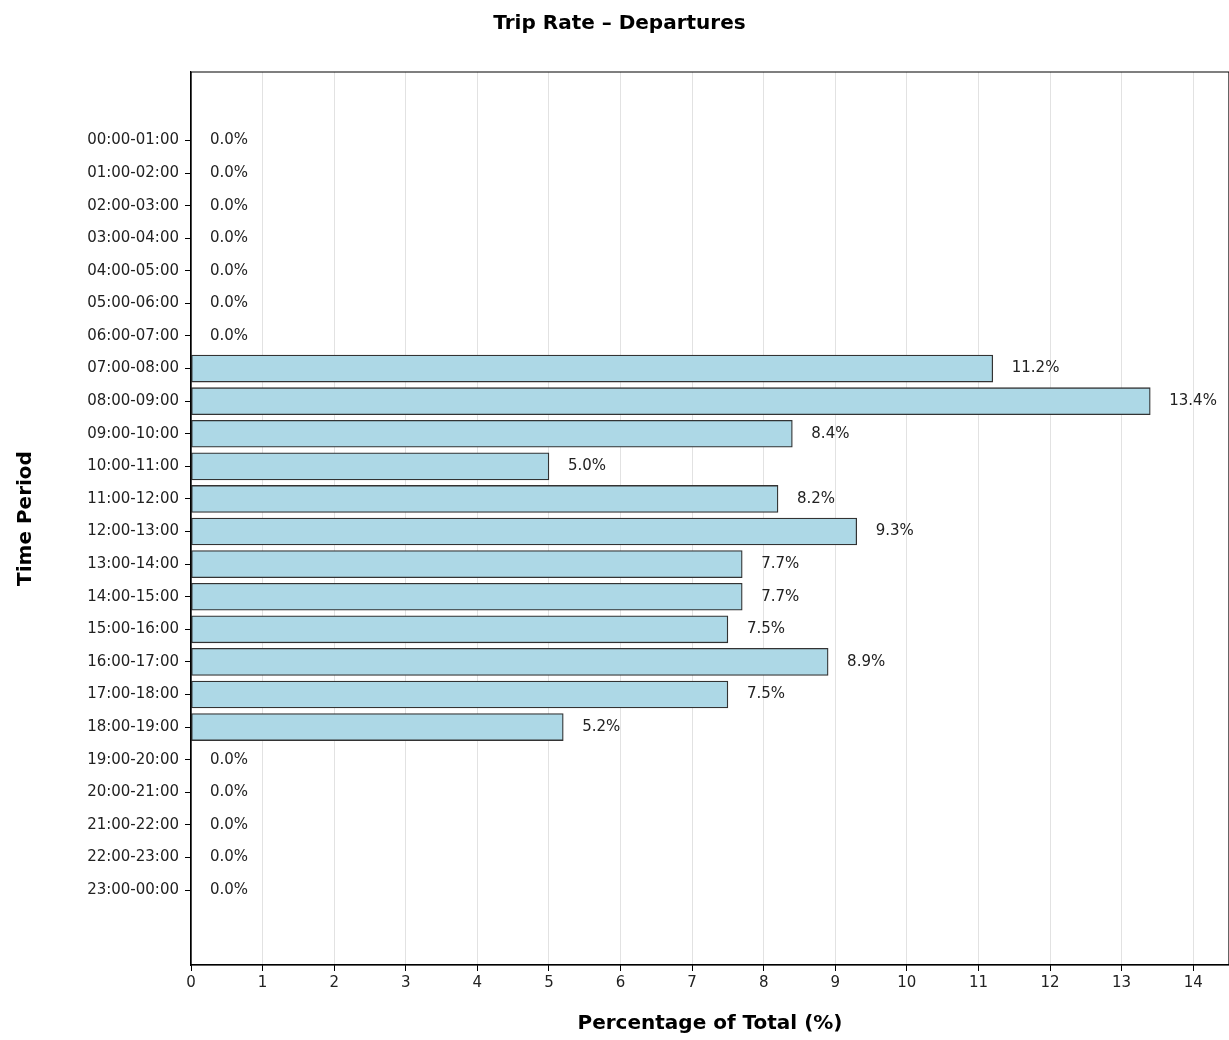  What do you see at coordinates (133, 888) in the screenshot?
I see `y-tick-label: 23:00-00:00` at bounding box center [133, 888].